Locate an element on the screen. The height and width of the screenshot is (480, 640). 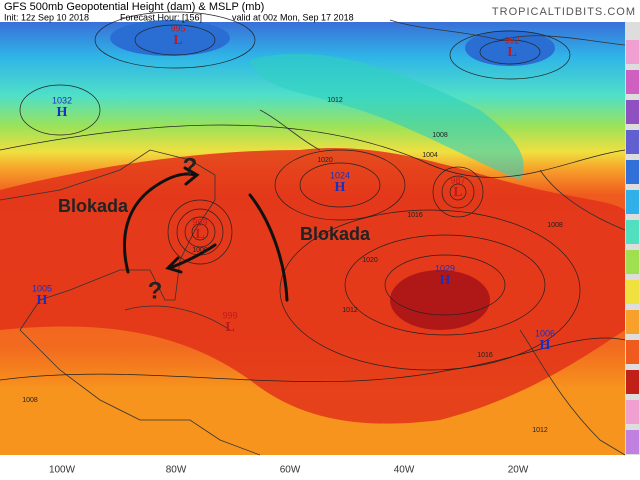
longitude-label: 20W is located at coordinates (518, 470).